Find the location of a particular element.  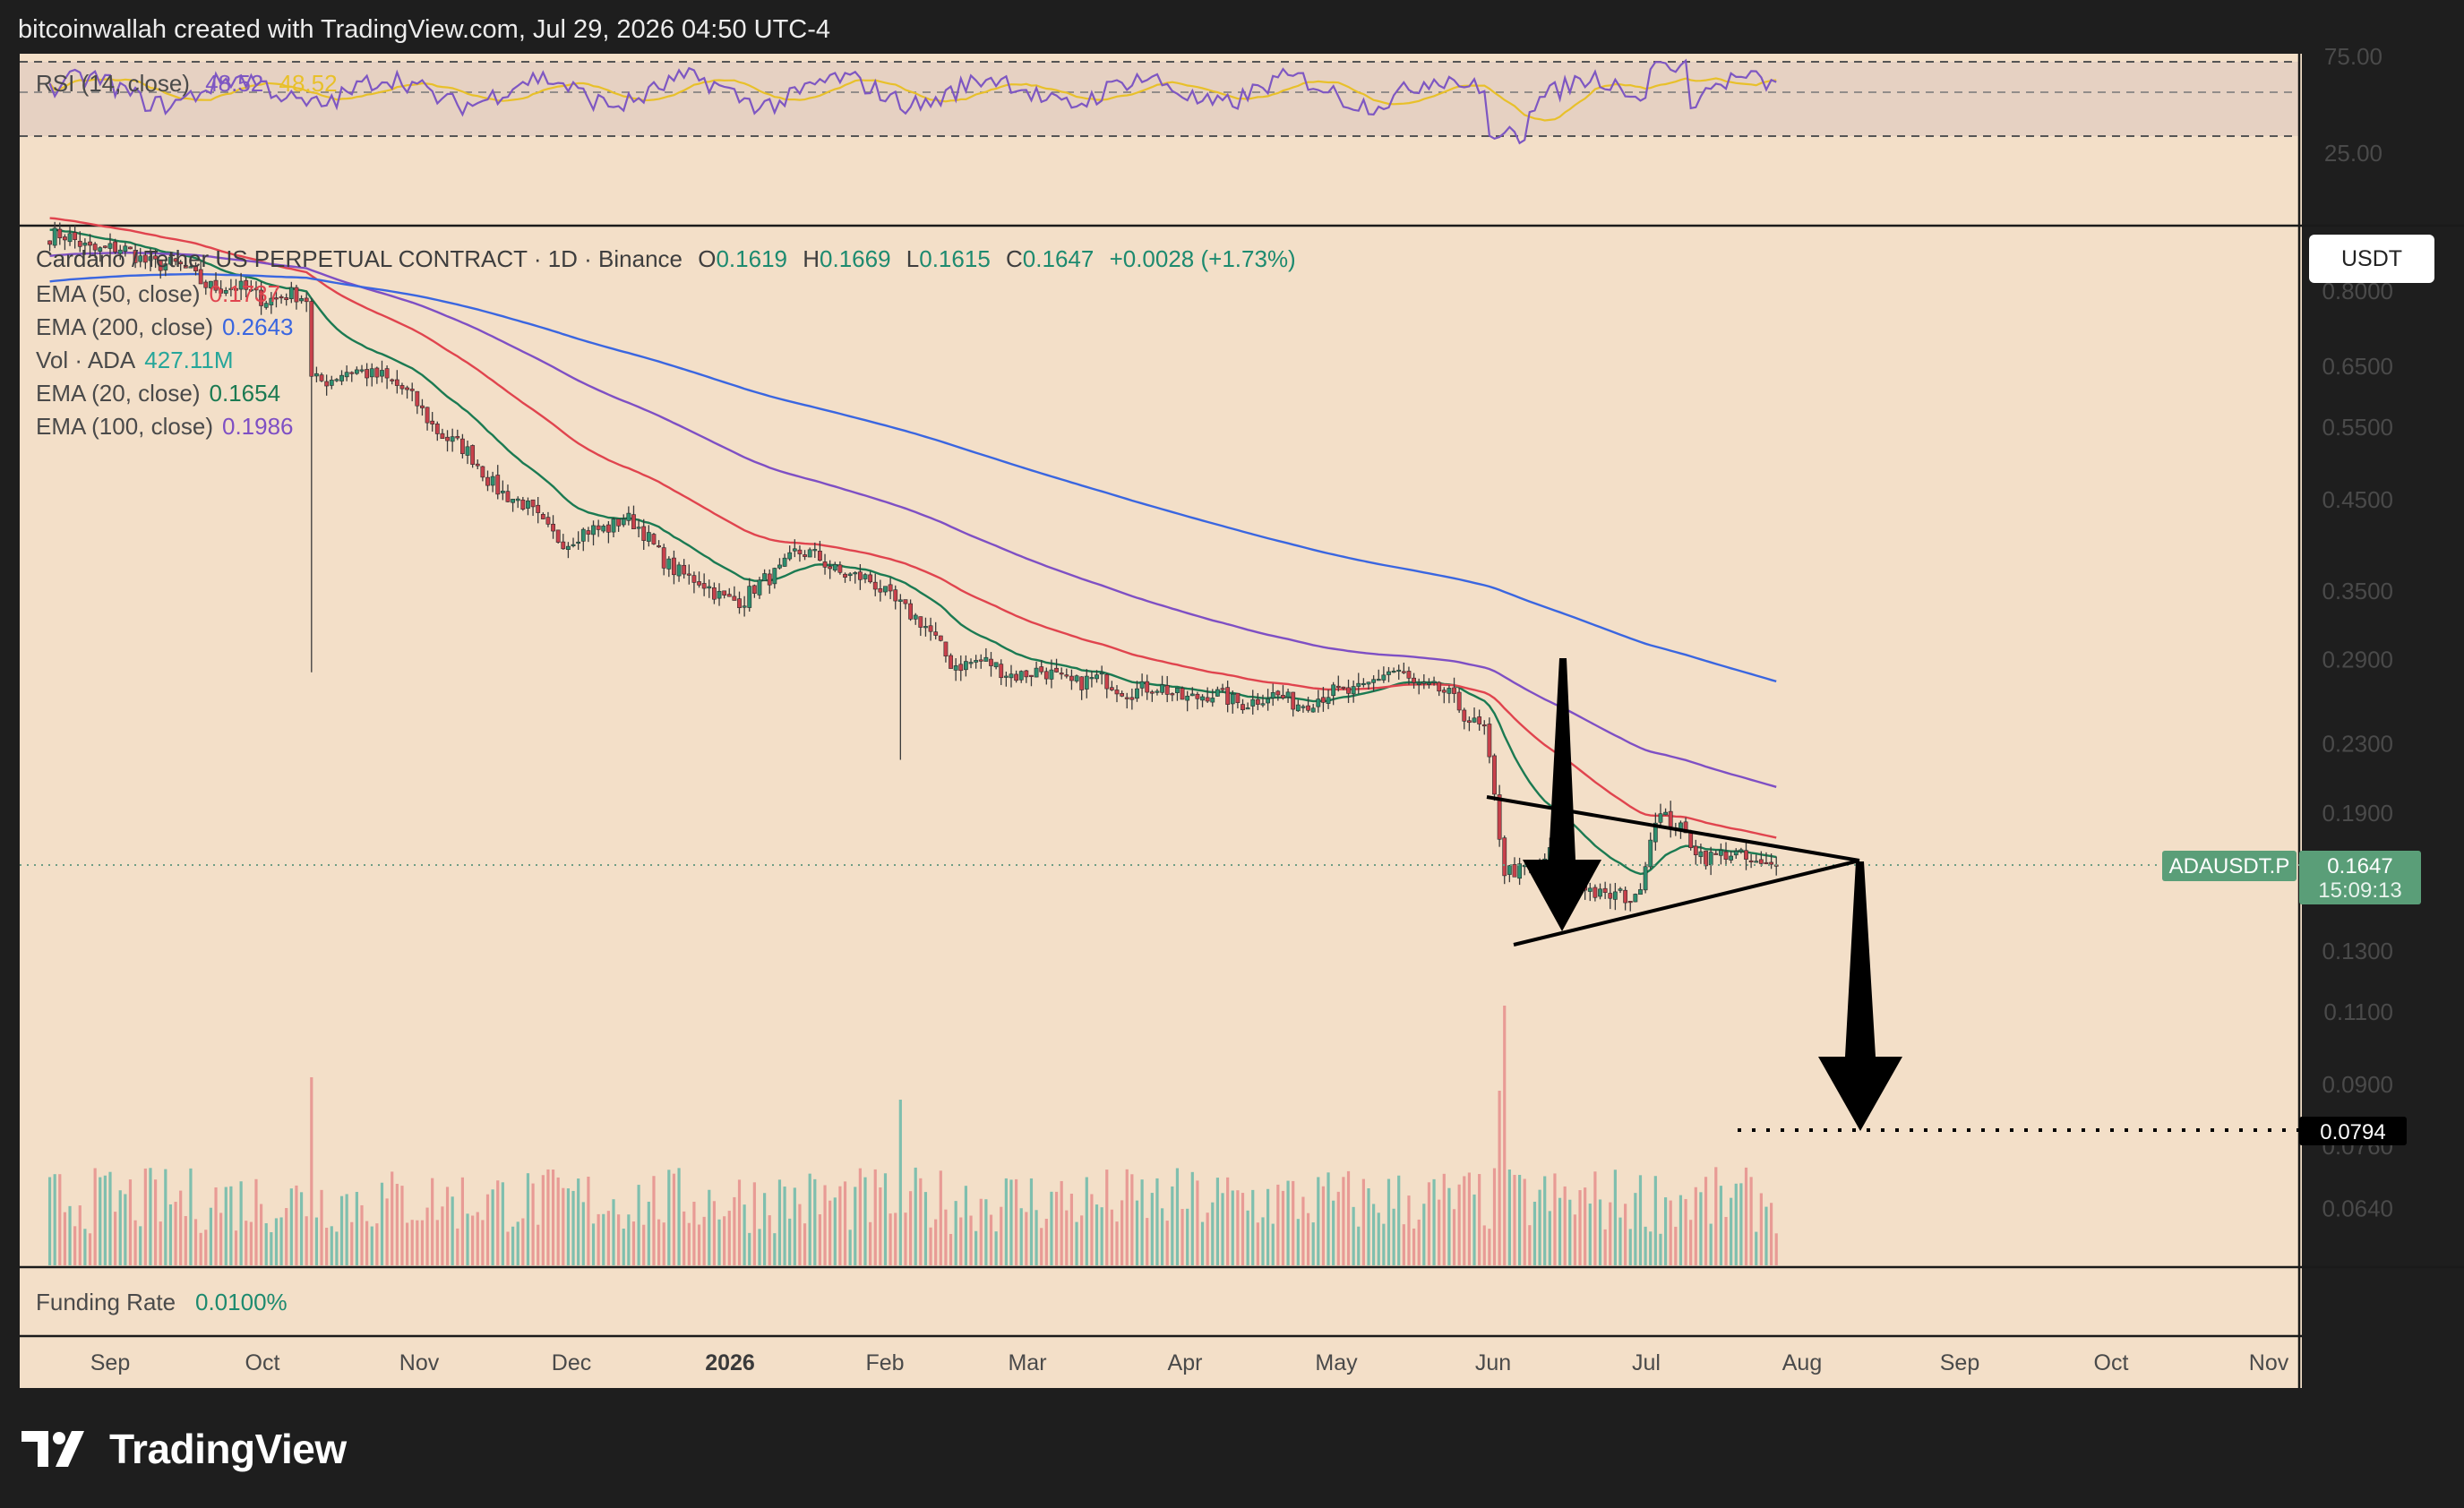

legend-item-label: EMA (200, close) is located at coordinates (124, 326).